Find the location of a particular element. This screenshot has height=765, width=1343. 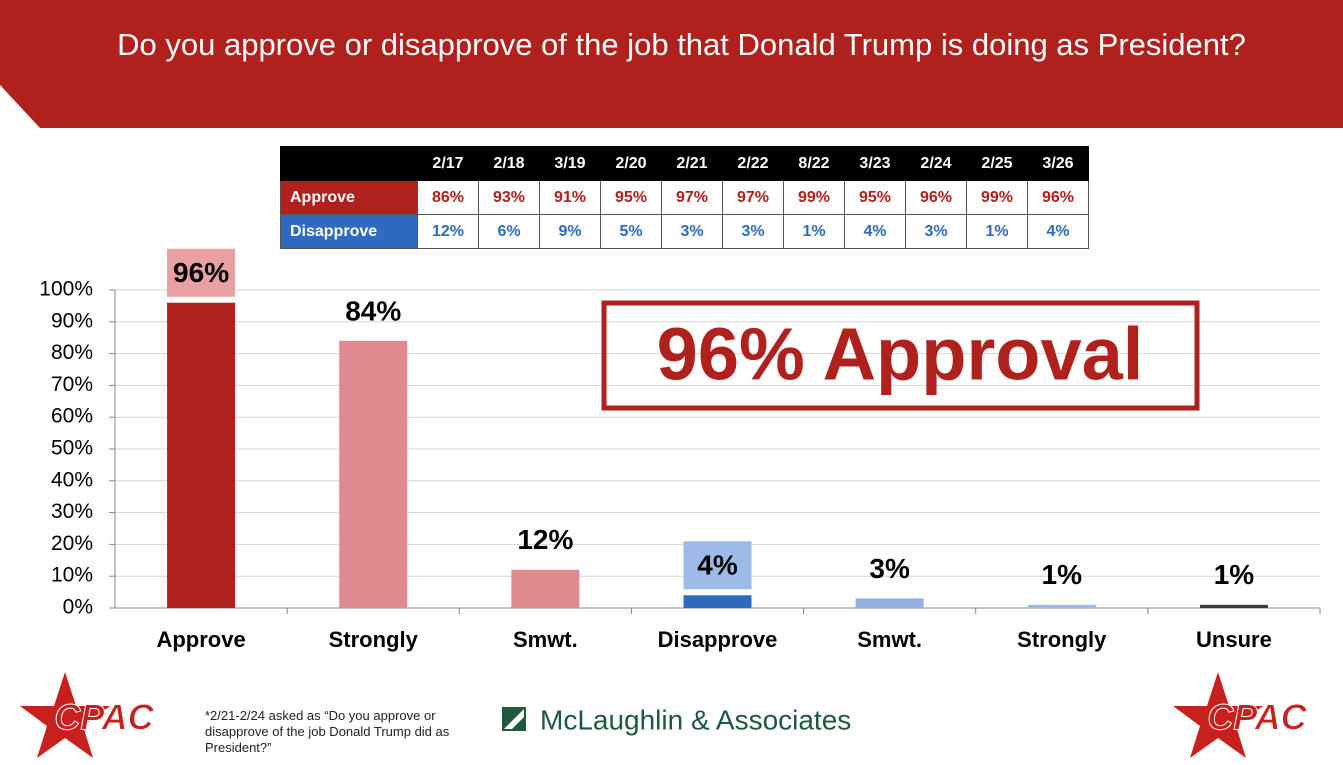

y-tick-label: 100% is located at coordinates (66, 289).